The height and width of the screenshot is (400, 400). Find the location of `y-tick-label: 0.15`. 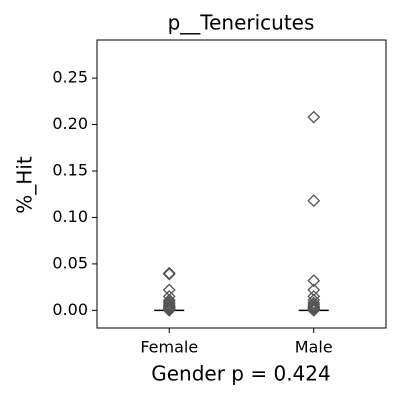

y-tick-label: 0.15 is located at coordinates (70, 169).